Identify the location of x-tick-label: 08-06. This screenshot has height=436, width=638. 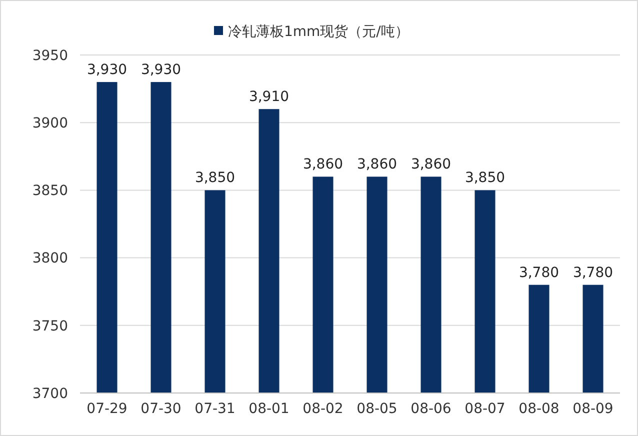
(431, 409).